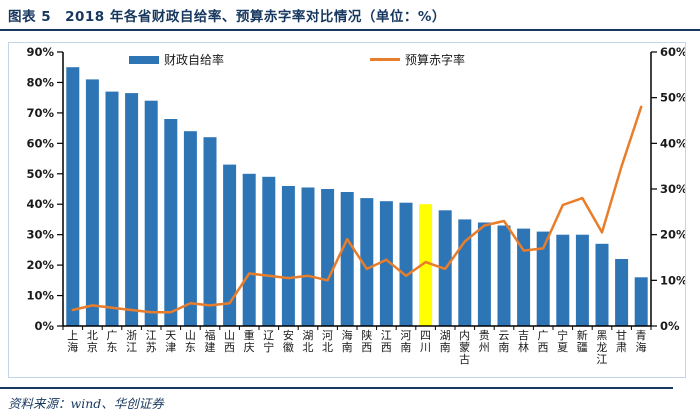 This screenshot has width=700, height=415. Describe the element at coordinates (484, 341) in the screenshot. I see `x-label-贵州: 贵州` at that location.